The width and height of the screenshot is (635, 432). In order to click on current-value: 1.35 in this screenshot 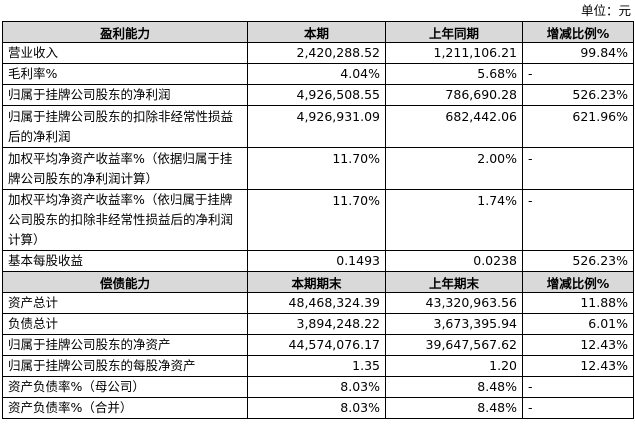, I will do `click(316, 366)`.